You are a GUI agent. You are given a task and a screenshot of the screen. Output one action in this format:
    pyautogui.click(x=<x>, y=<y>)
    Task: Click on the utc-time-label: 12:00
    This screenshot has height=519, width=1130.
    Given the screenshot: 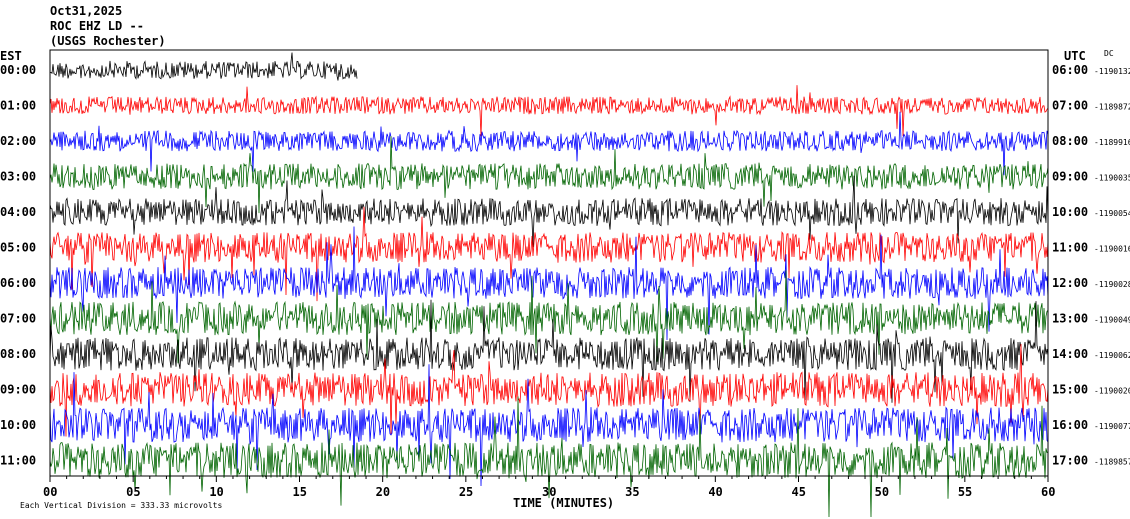 What is the action you would take?
    pyautogui.click(x=1070, y=283)
    